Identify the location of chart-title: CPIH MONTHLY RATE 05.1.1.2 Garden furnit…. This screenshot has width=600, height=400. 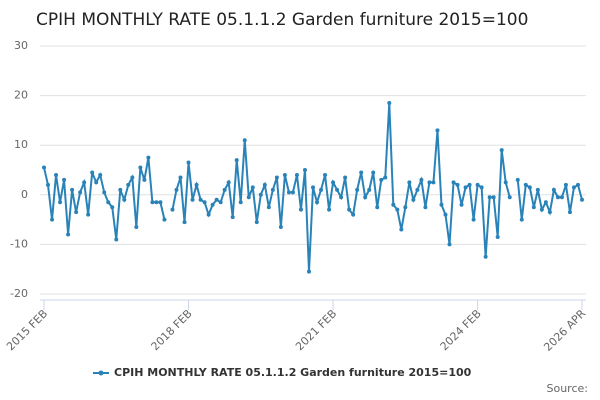
(282, 20).